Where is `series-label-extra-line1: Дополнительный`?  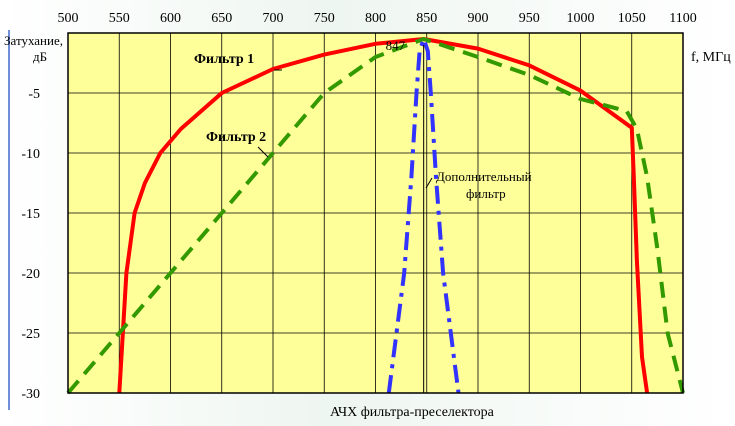
series-label-extra-line1: Дополнительный is located at coordinates (484, 176).